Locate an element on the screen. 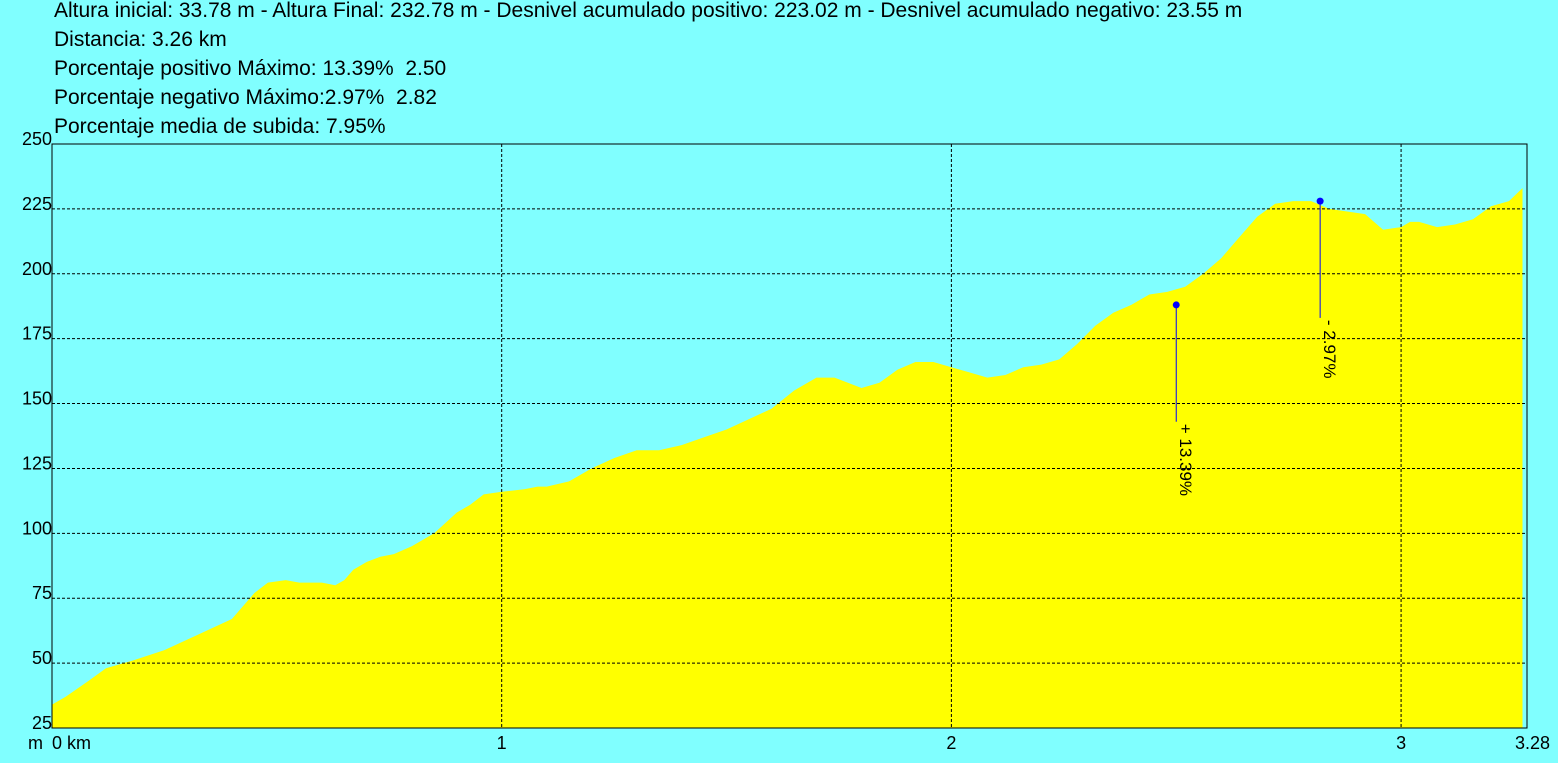  x-tick-label: 0 km is located at coordinates (71, 743).